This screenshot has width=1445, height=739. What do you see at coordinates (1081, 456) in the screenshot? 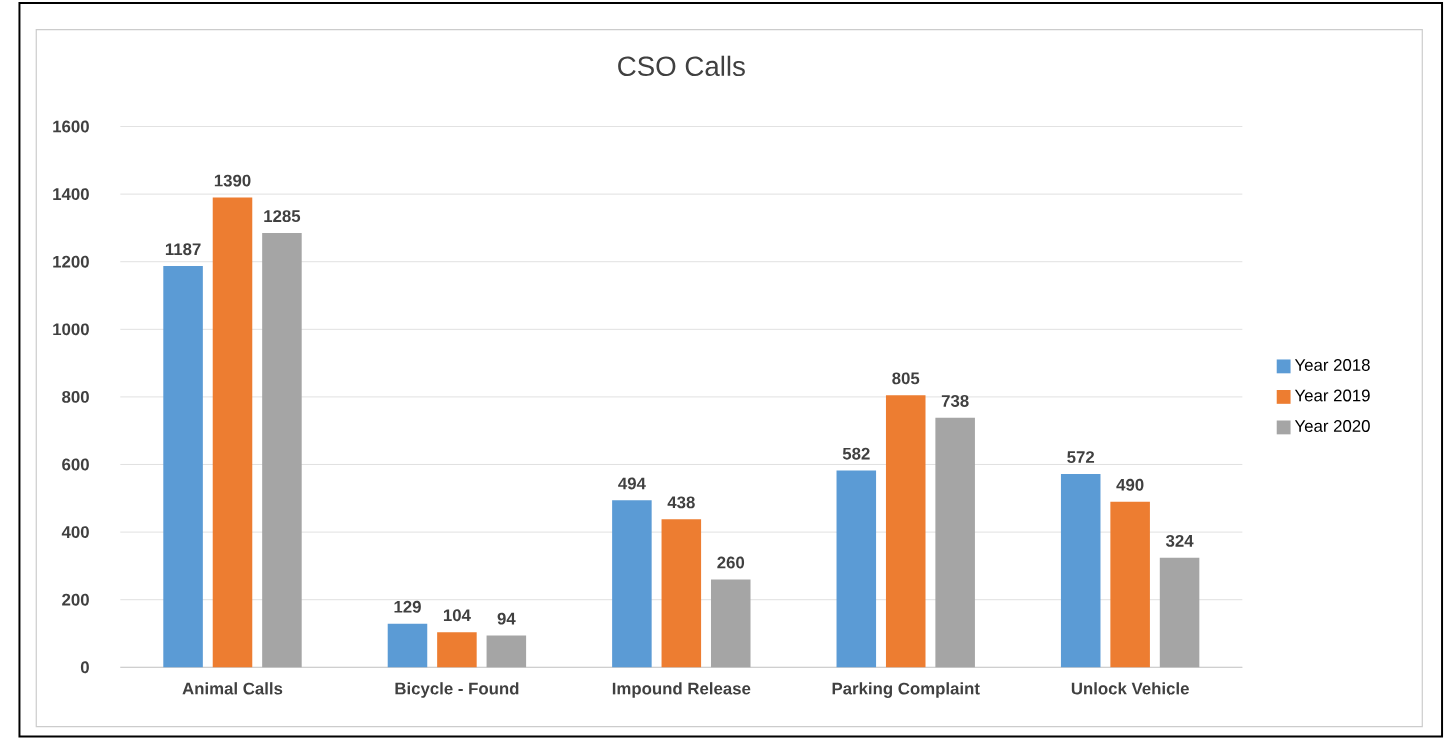
I see `data-label: 572` at bounding box center [1081, 456].